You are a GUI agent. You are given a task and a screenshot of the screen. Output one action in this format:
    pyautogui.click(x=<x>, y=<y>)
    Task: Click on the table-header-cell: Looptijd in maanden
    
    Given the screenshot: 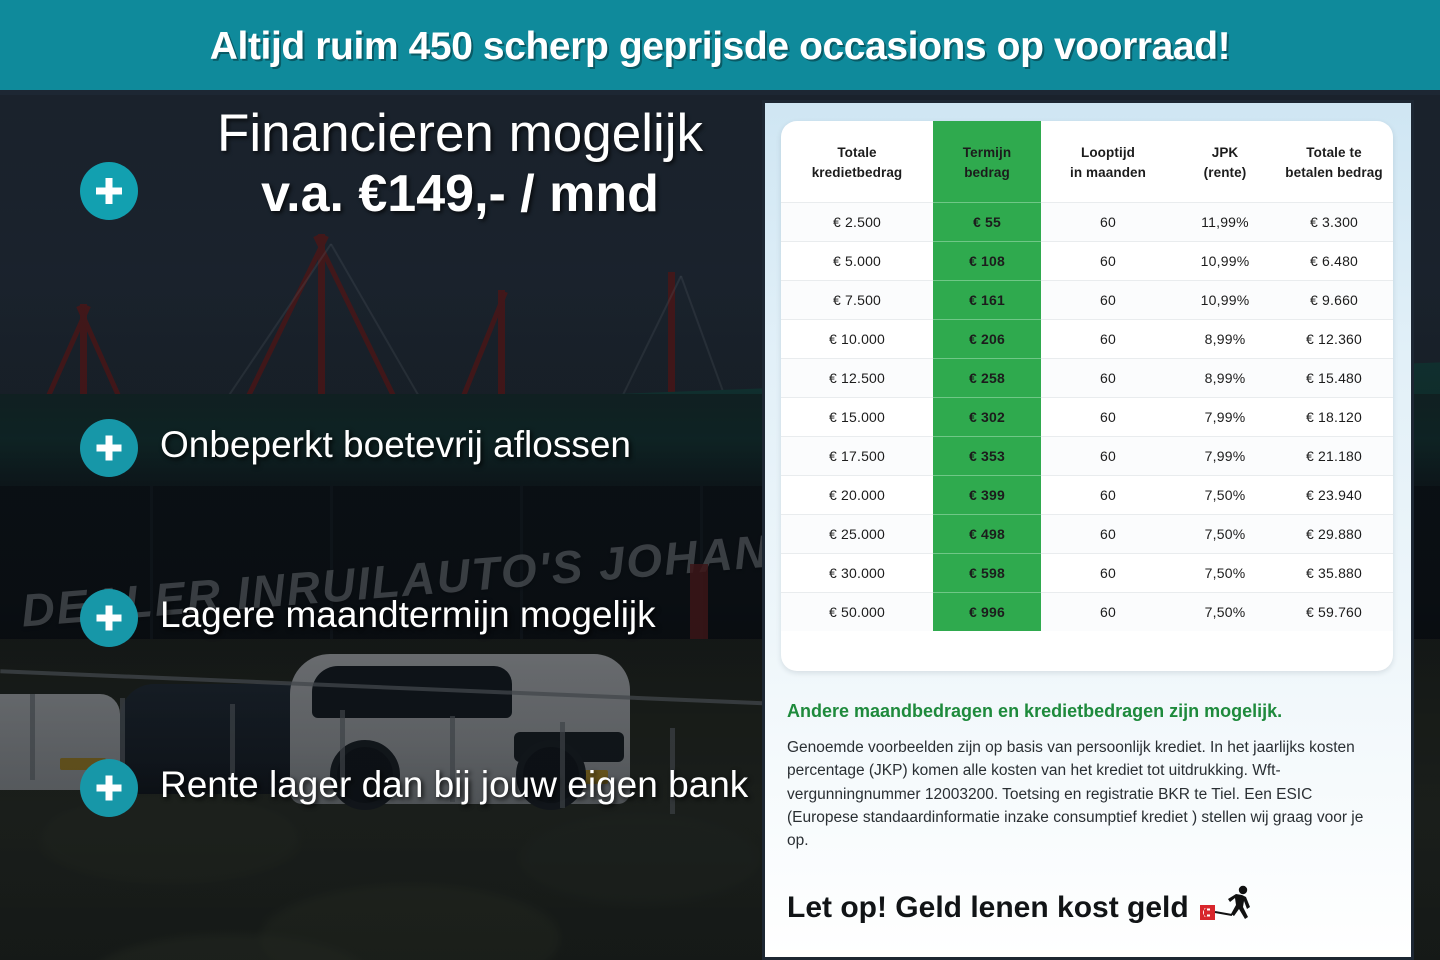 What is the action you would take?
    pyautogui.click(x=1108, y=162)
    